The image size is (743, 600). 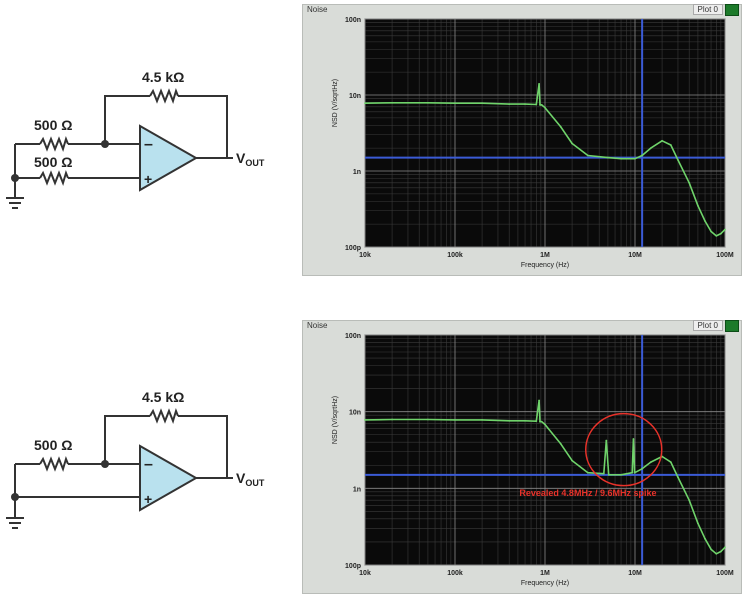 What do you see at coordinates (365, 573) in the screenshot?
I see `x-tick-label: 10k` at bounding box center [365, 573].